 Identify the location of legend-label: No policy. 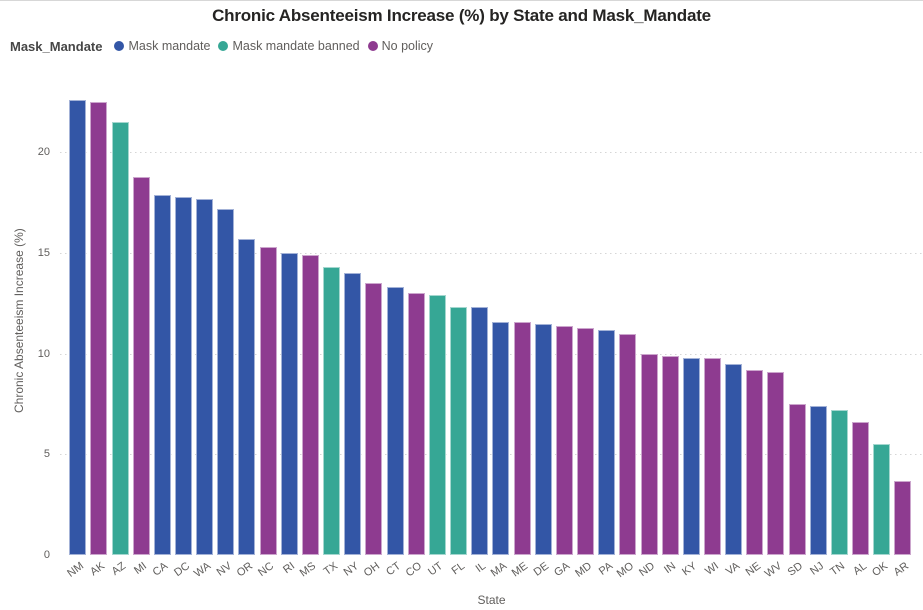
(407, 46).